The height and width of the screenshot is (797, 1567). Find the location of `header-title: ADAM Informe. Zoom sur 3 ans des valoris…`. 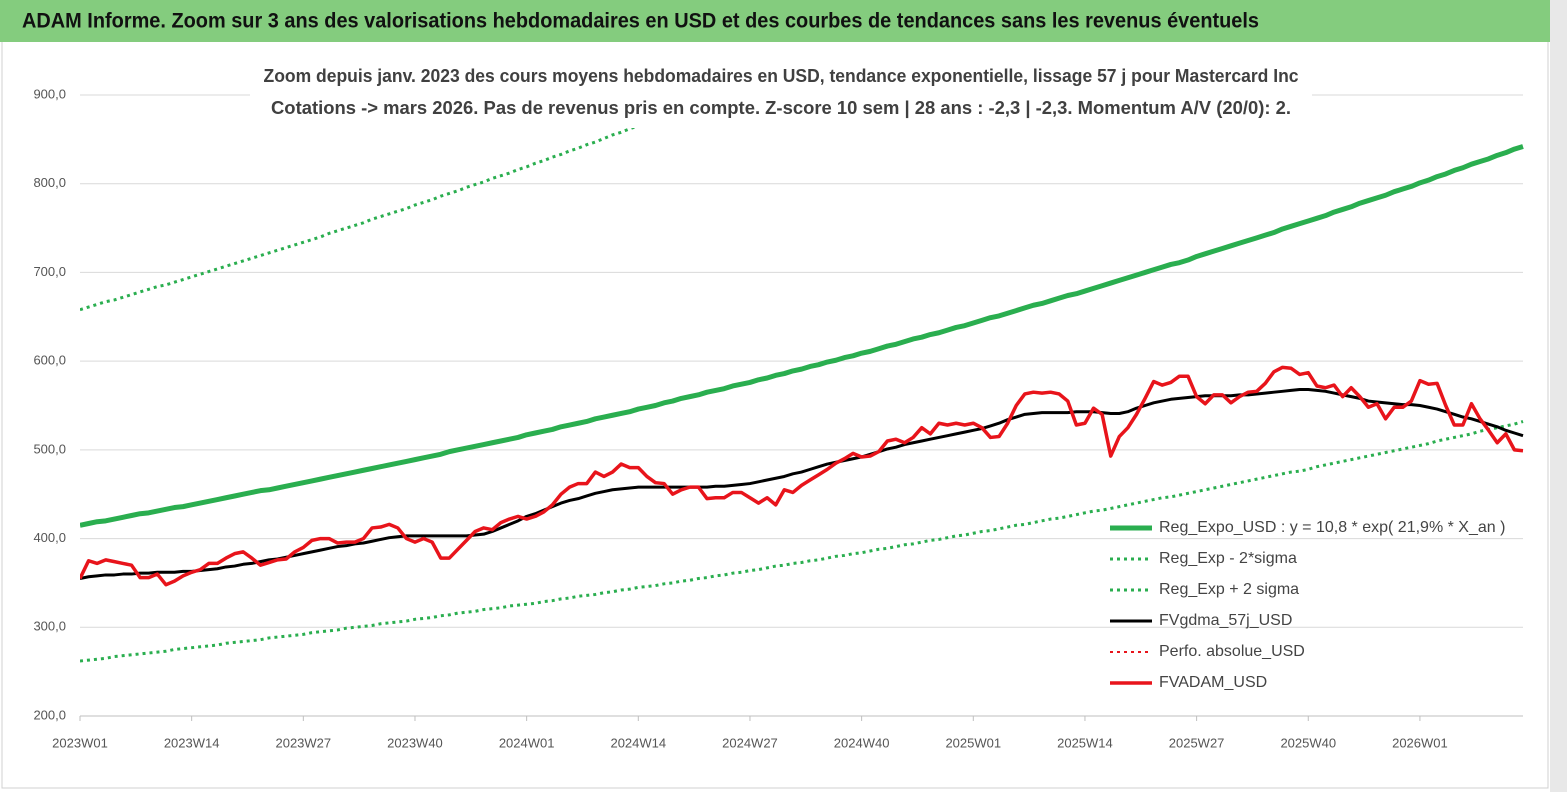

header-title: ADAM Informe. Zoom sur 3 ans des valoris… is located at coordinates (640, 21).